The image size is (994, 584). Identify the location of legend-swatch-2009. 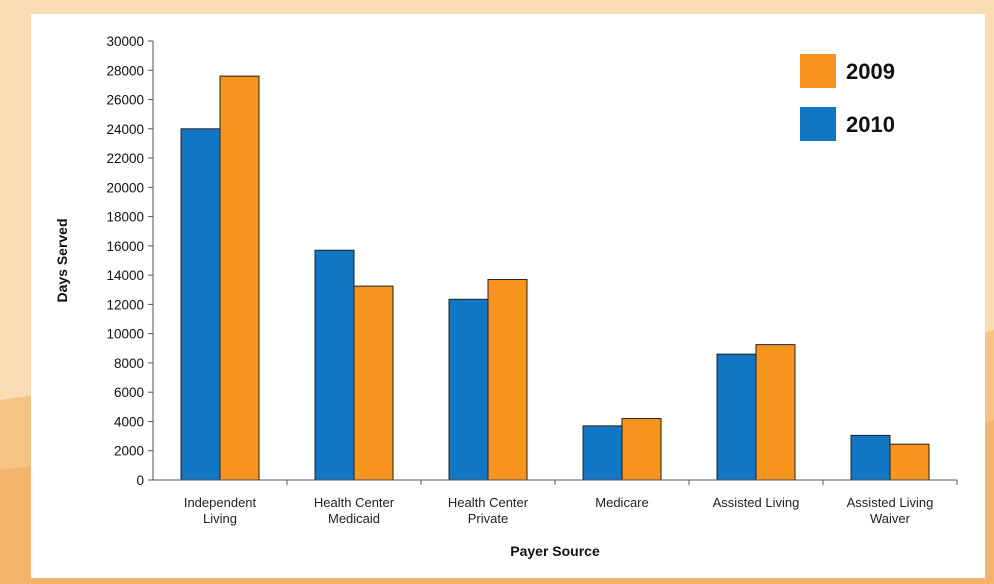
(818, 71).